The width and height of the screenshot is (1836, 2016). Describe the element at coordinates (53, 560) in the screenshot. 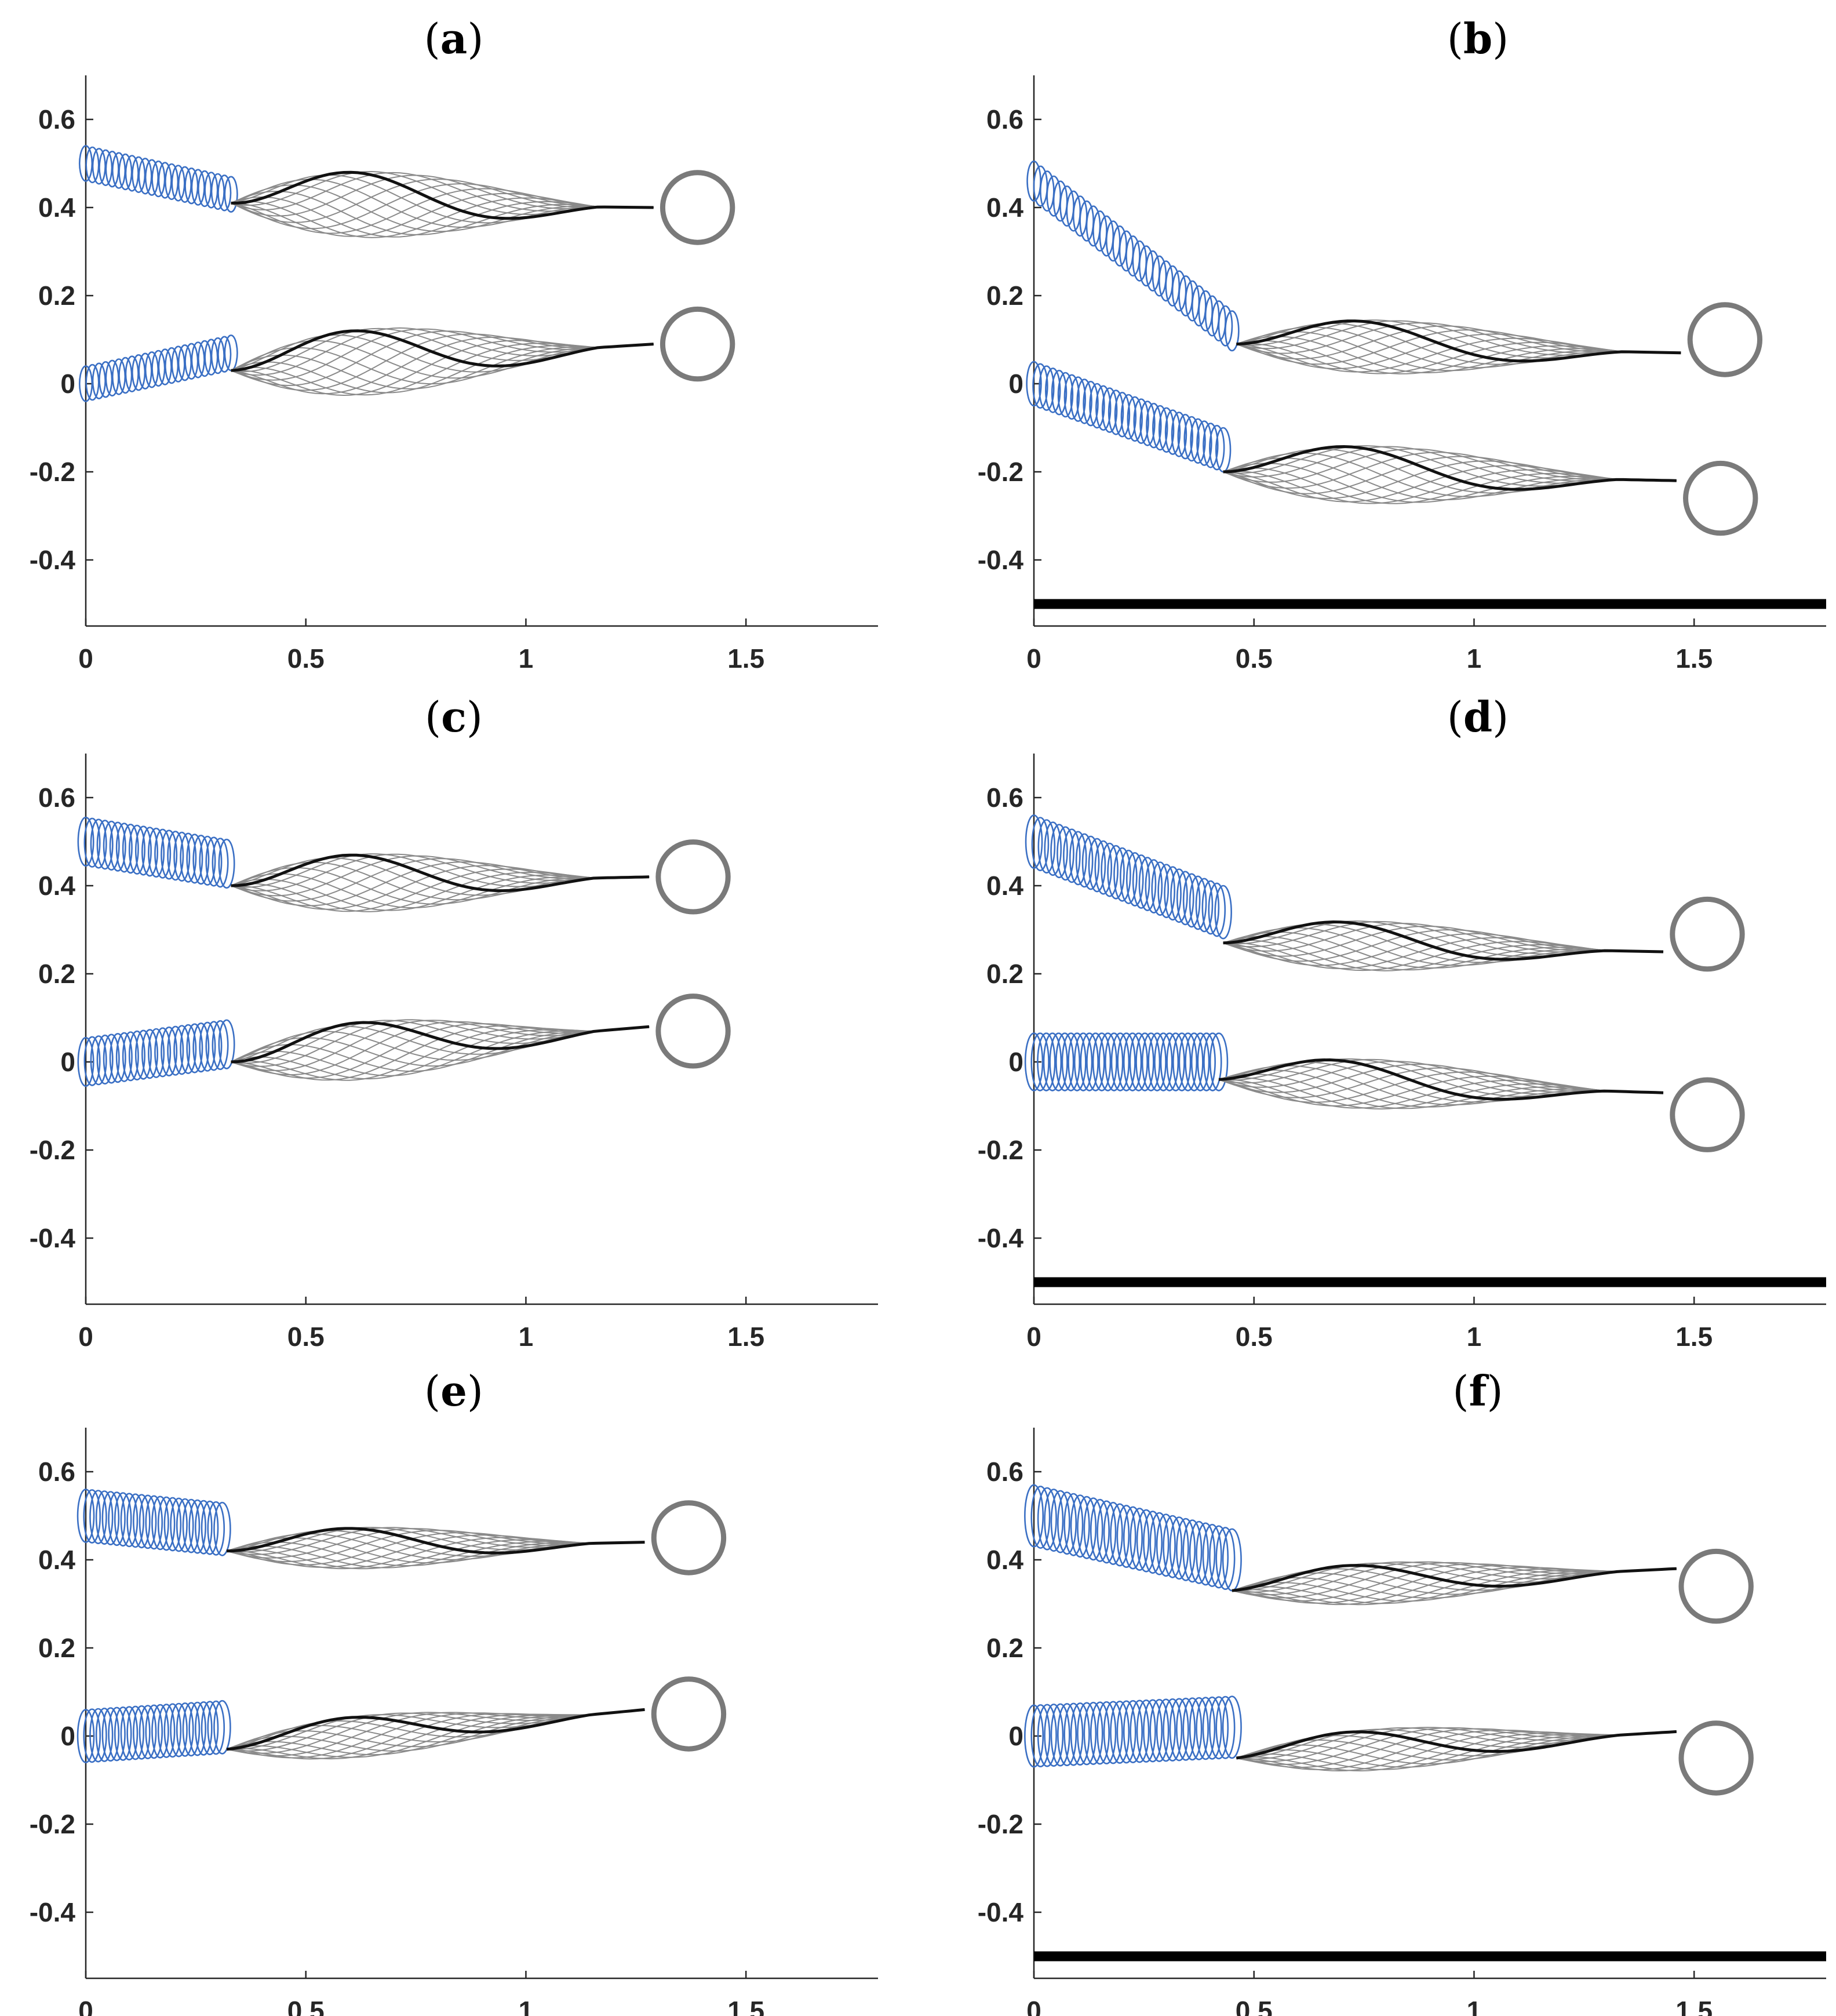

I see `y-tick-label: -0.4` at that location.